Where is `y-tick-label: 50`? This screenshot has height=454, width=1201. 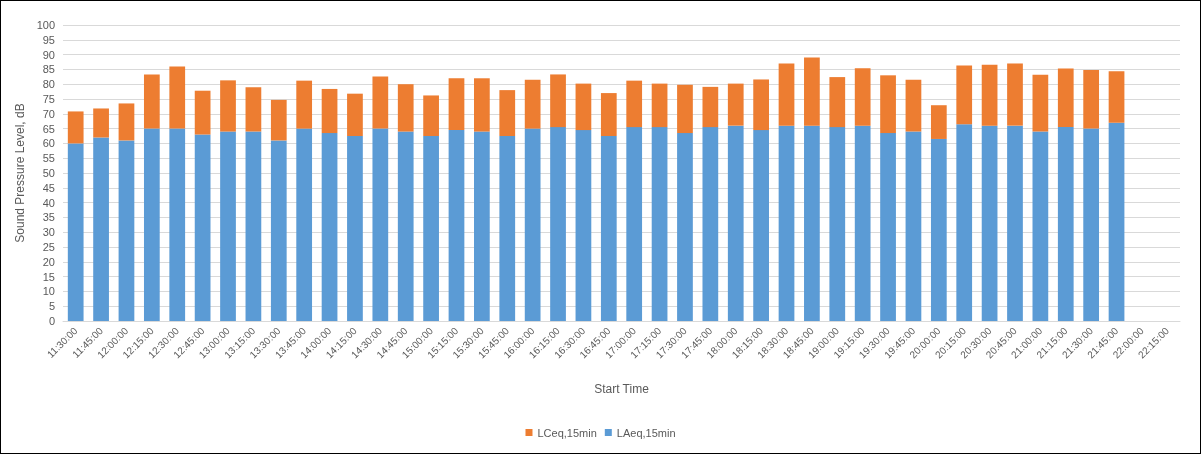
y-tick-label: 50 is located at coordinates (48, 173).